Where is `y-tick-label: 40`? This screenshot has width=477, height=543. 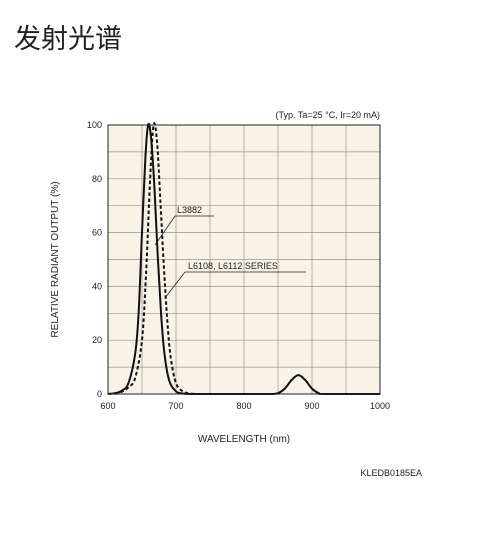
y-tick-label: 40 is located at coordinates (97, 286).